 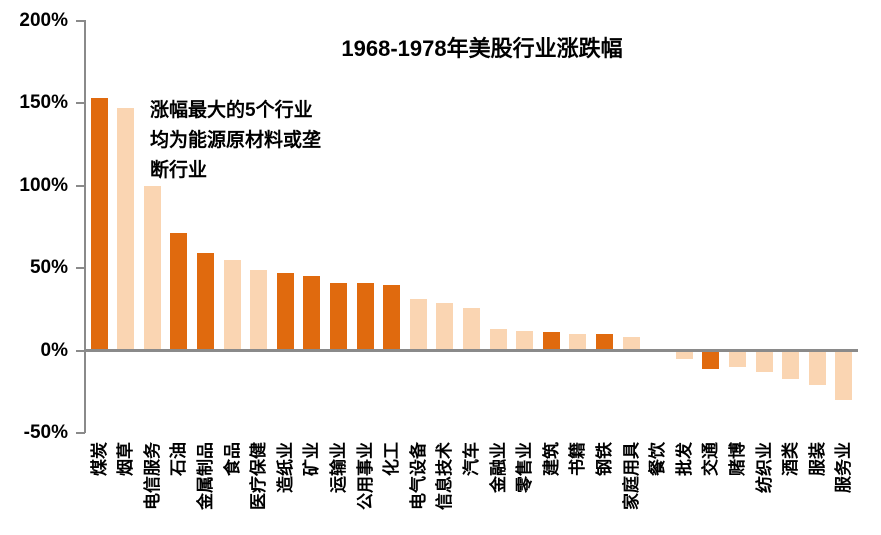 I want to click on x-tick-label: 电信服务, so click(x=152, y=476).